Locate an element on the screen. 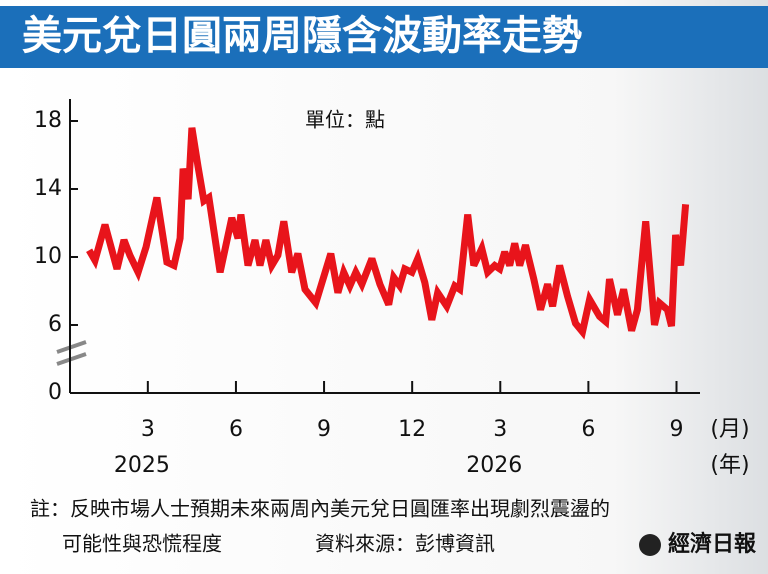 This screenshot has height=574, width=768. x-unit: (月) is located at coordinates (729, 429).